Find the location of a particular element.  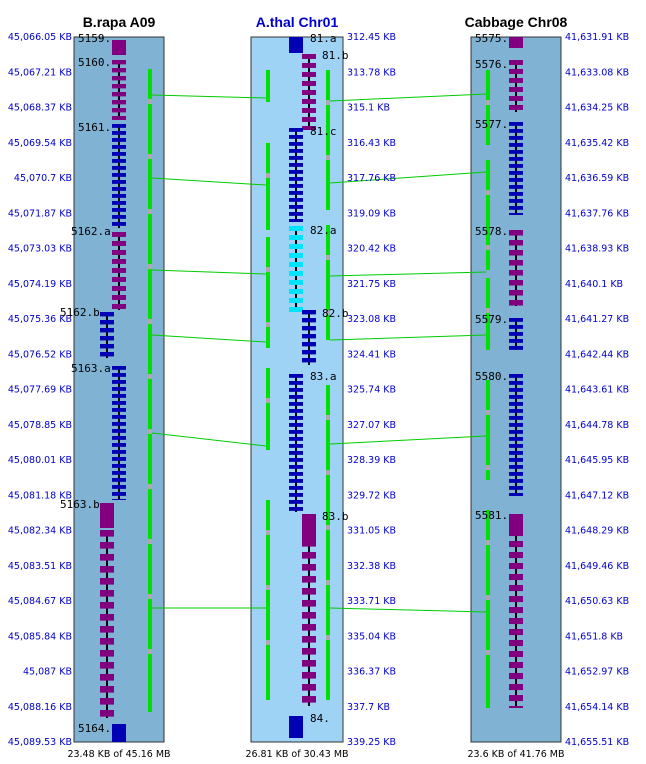

gene-label: 81.c is located at coordinates (323, 131).